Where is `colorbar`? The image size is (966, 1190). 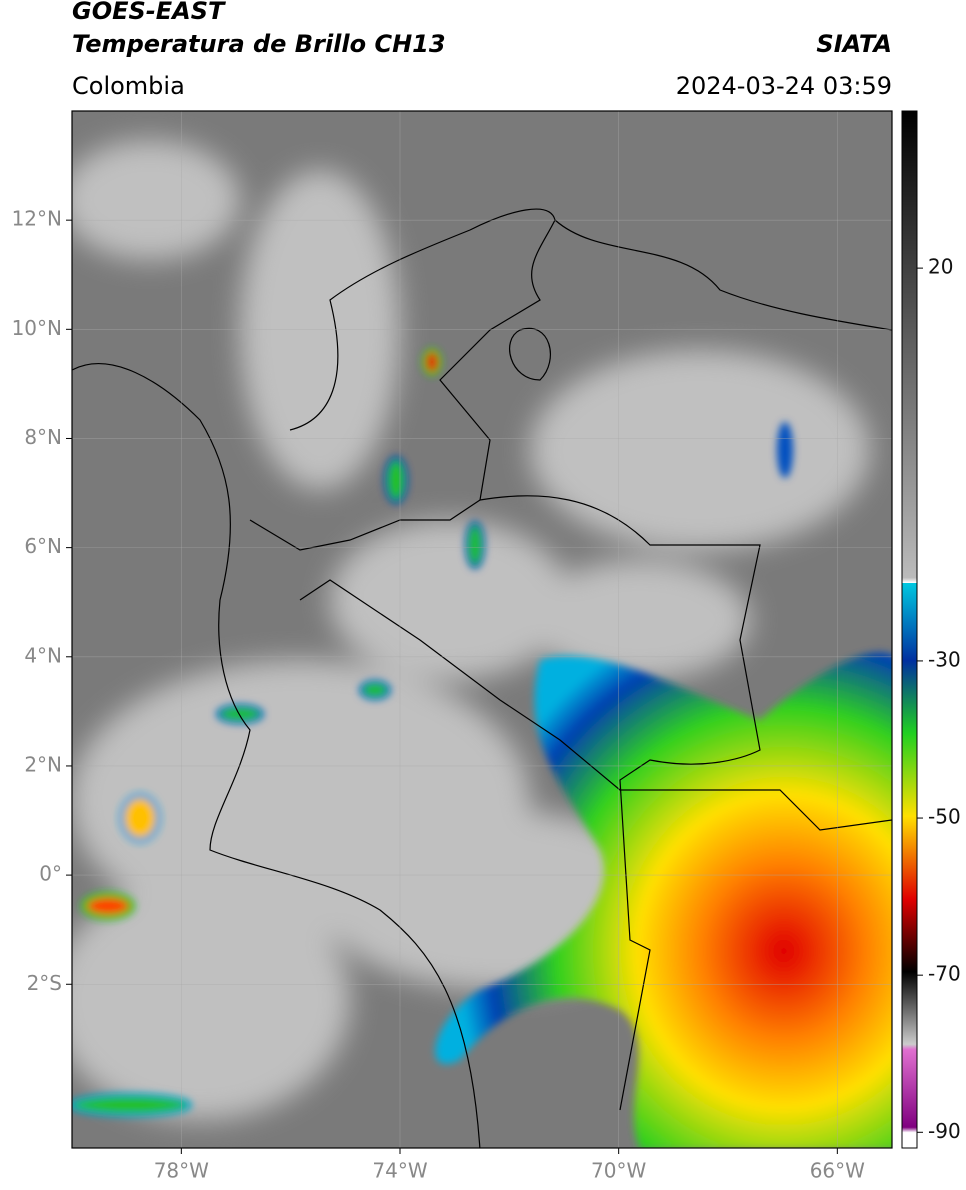 colorbar is located at coordinates (909, 629).